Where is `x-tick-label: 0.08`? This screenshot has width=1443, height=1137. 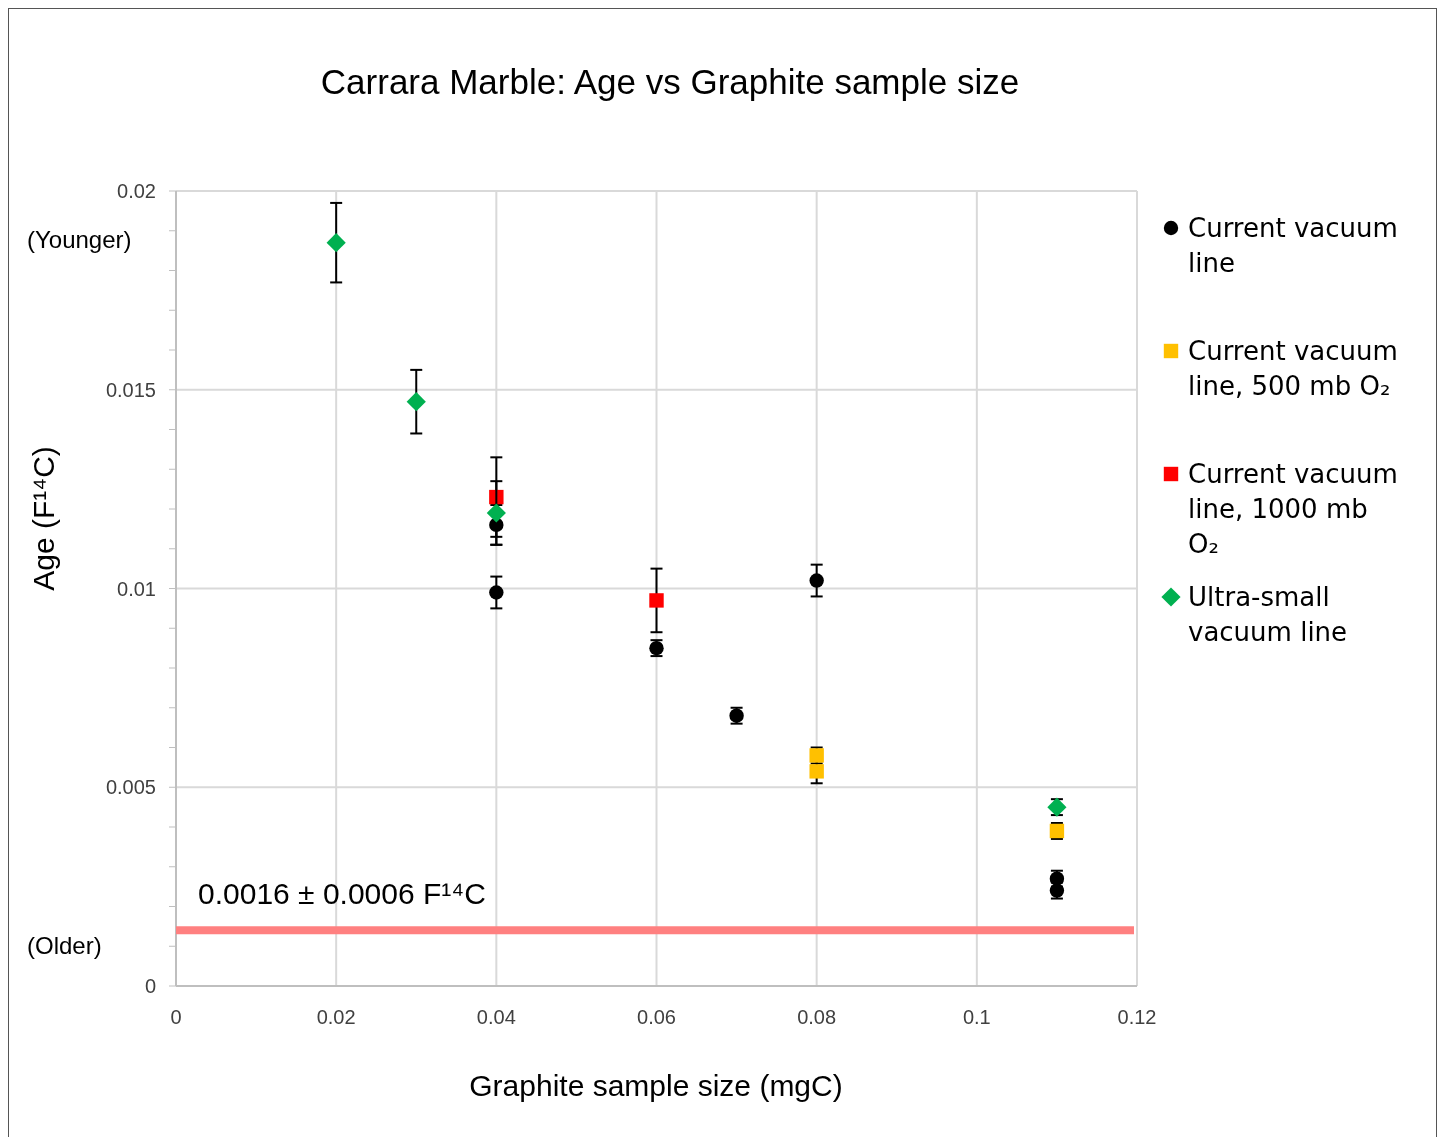
x-tick-label: 0.08 is located at coordinates (817, 1017).